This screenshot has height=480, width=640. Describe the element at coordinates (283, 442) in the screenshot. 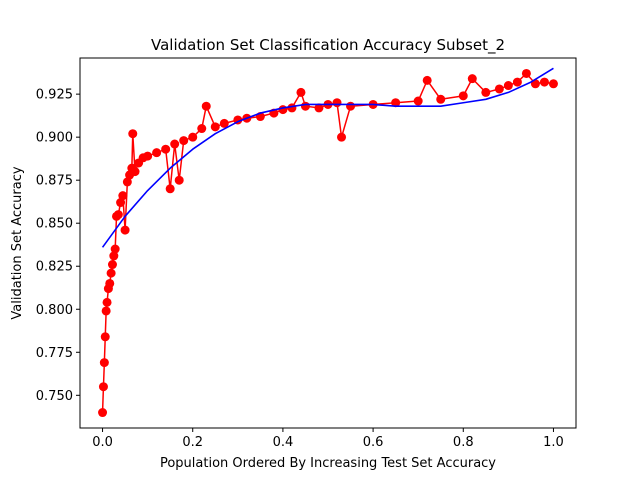

I see `x-tick-label: 0.4` at that location.